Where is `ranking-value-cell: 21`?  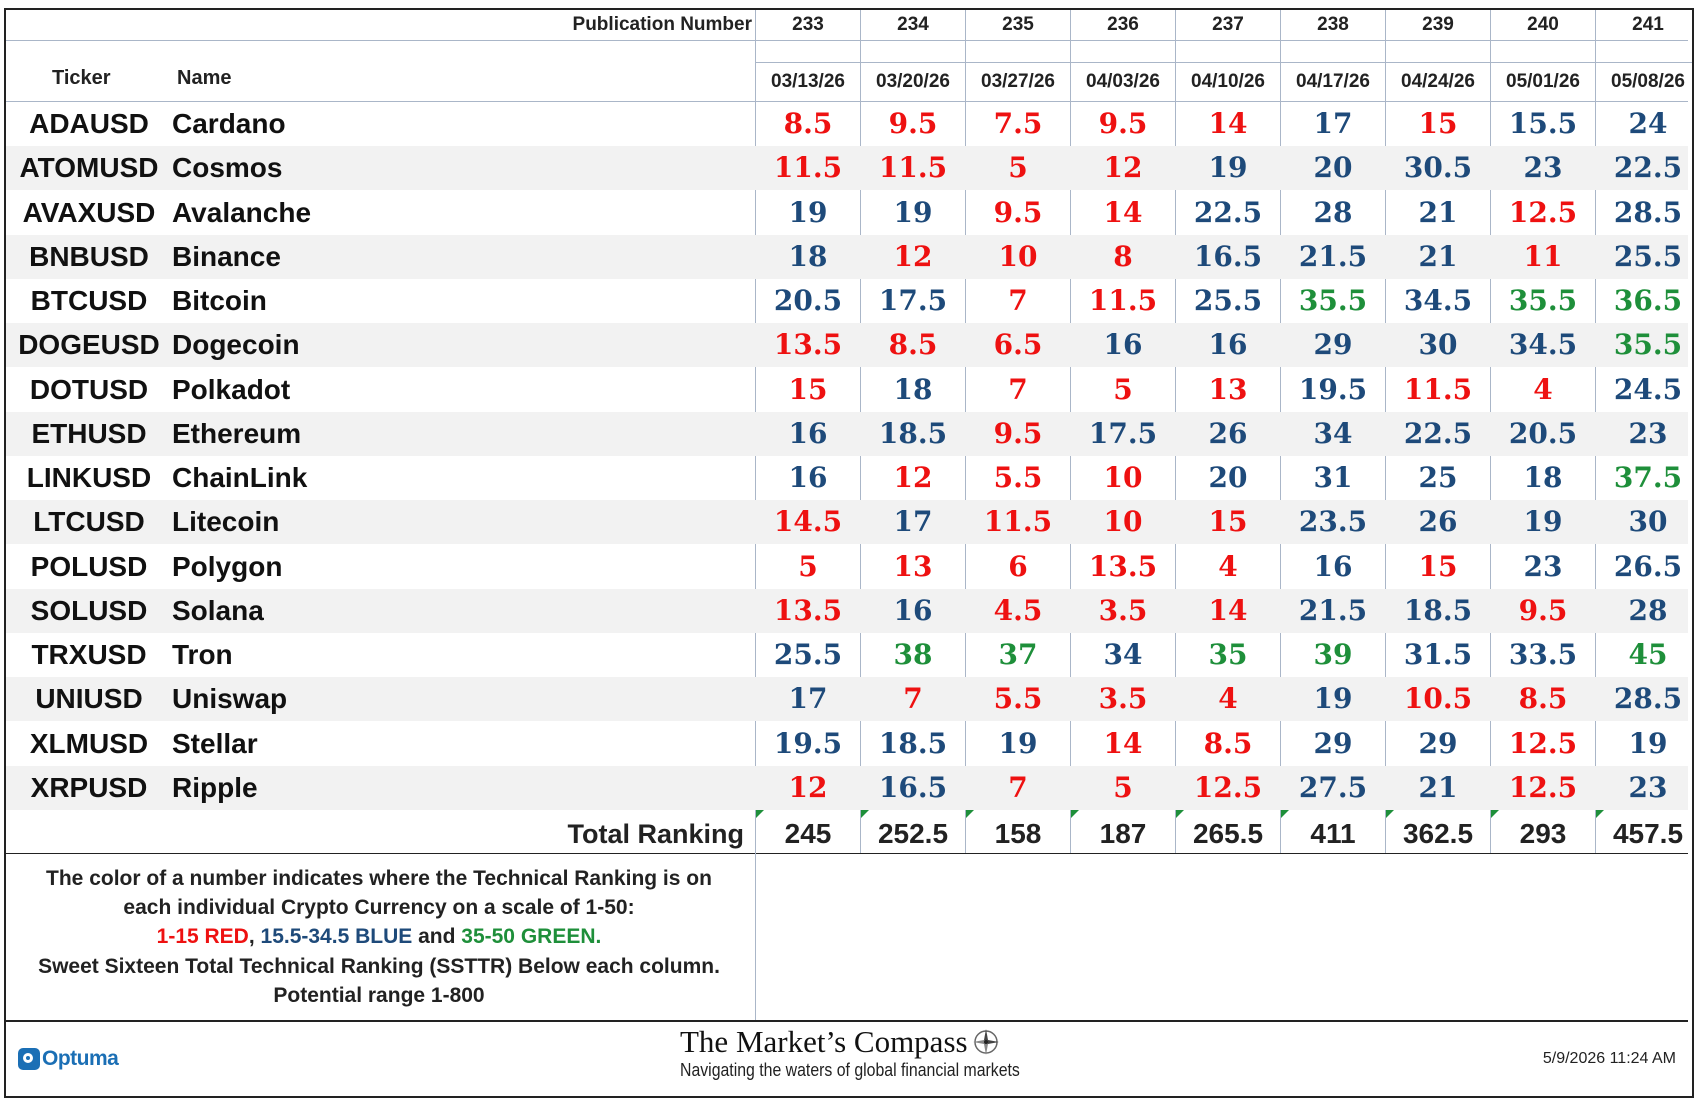
ranking-value-cell: 21 is located at coordinates (1438, 787).